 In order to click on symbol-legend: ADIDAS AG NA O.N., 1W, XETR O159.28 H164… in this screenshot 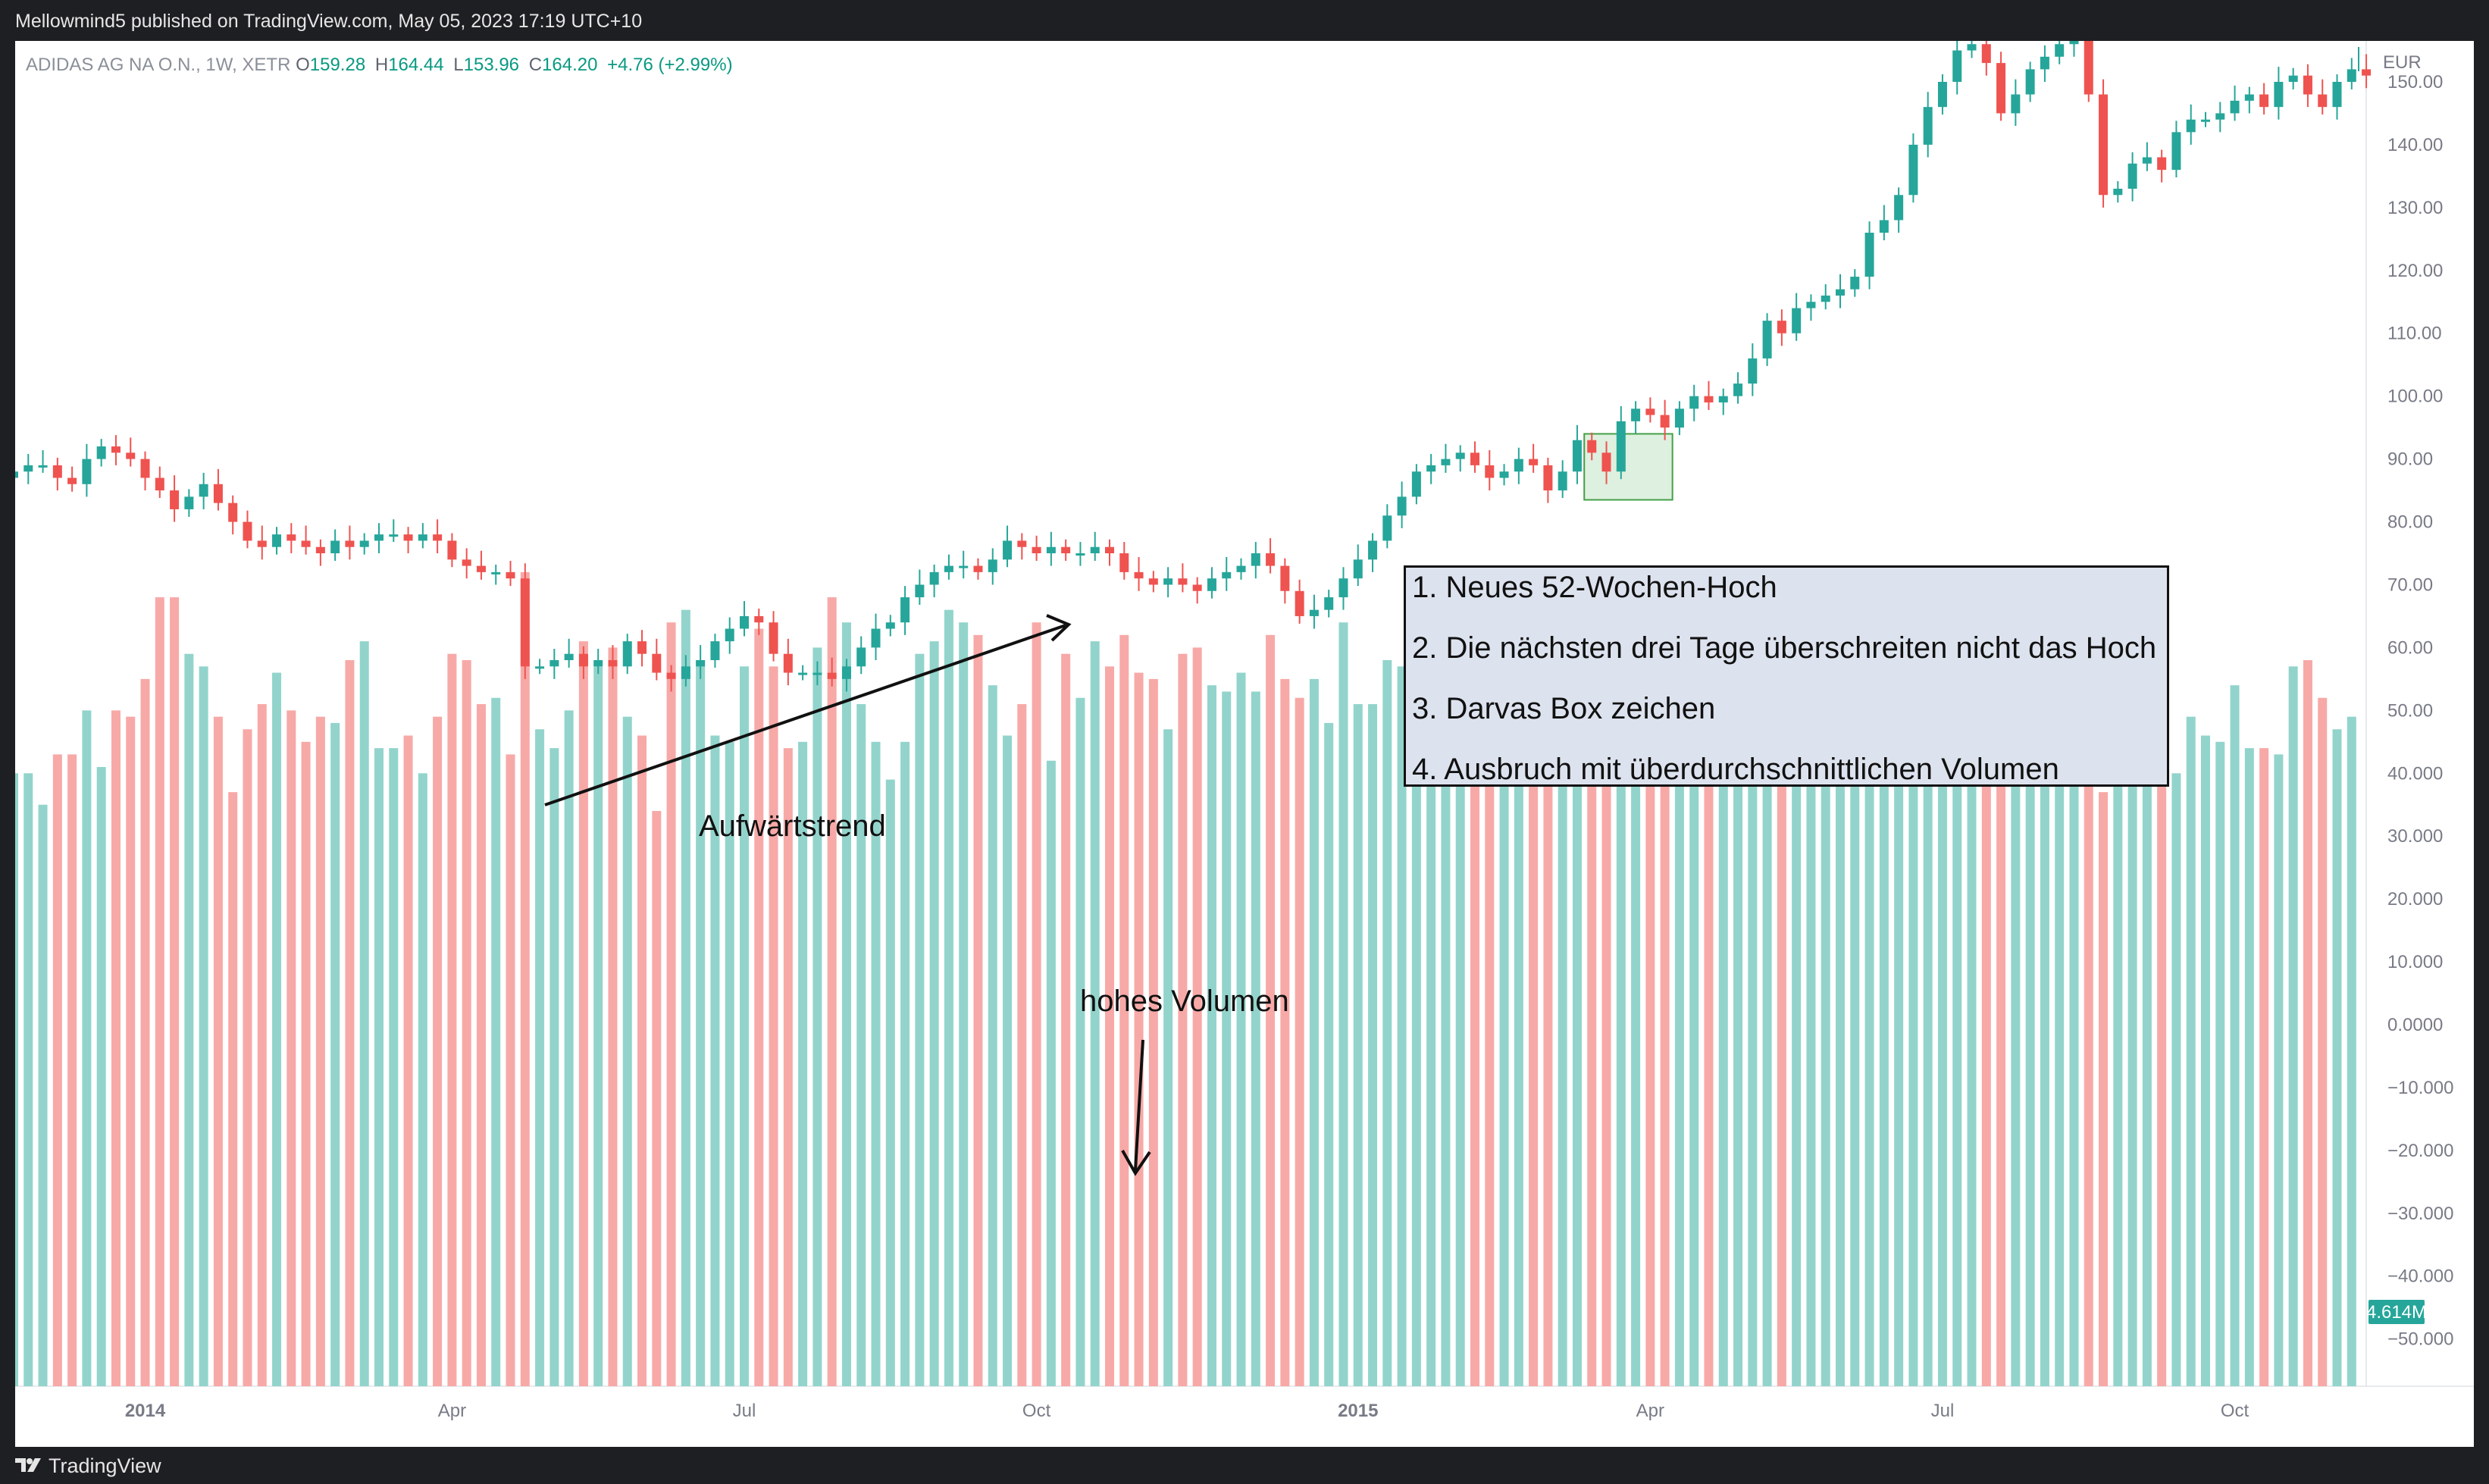, I will do `click(381, 65)`.